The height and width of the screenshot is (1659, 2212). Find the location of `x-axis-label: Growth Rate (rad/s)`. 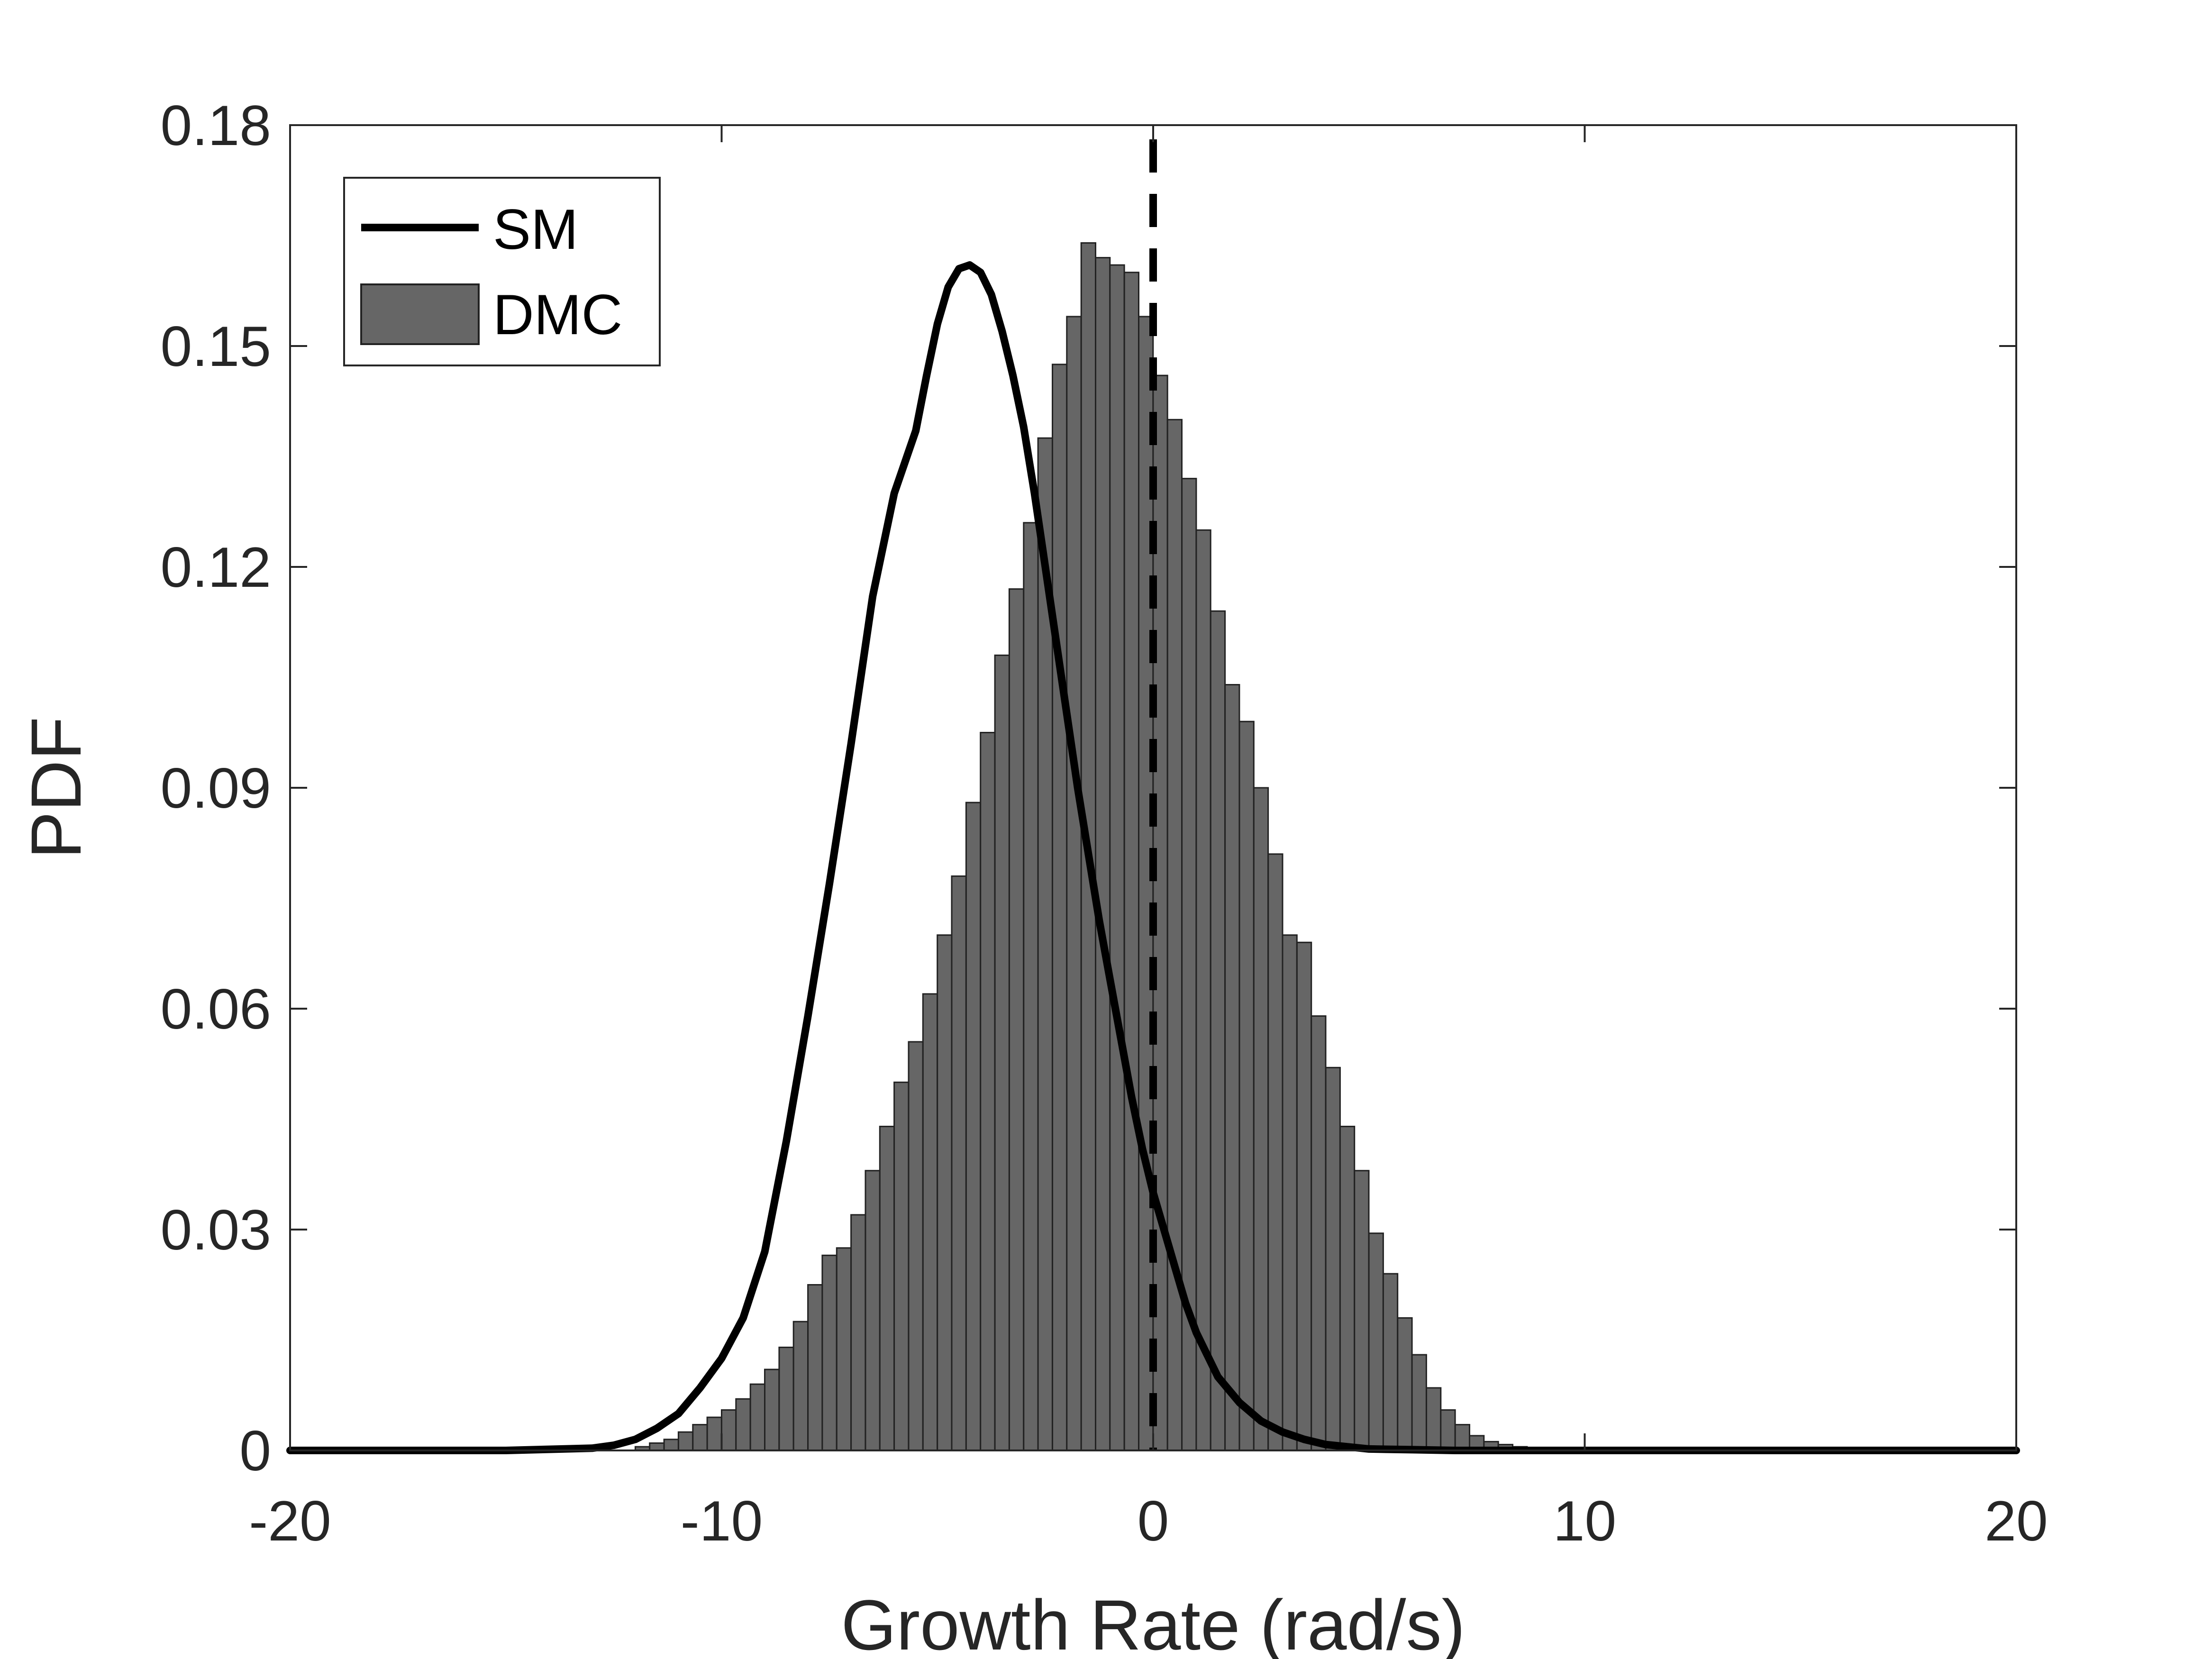

x-axis-label: Growth Rate (rad/s) is located at coordinates (1153, 1622).